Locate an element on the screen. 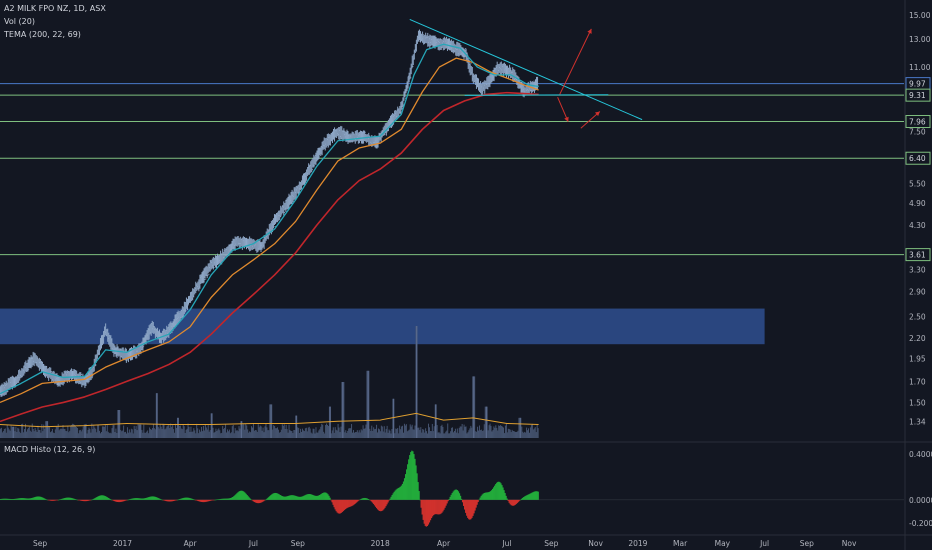 The image size is (932, 550). level-label: 9.97 is located at coordinates (917, 84).